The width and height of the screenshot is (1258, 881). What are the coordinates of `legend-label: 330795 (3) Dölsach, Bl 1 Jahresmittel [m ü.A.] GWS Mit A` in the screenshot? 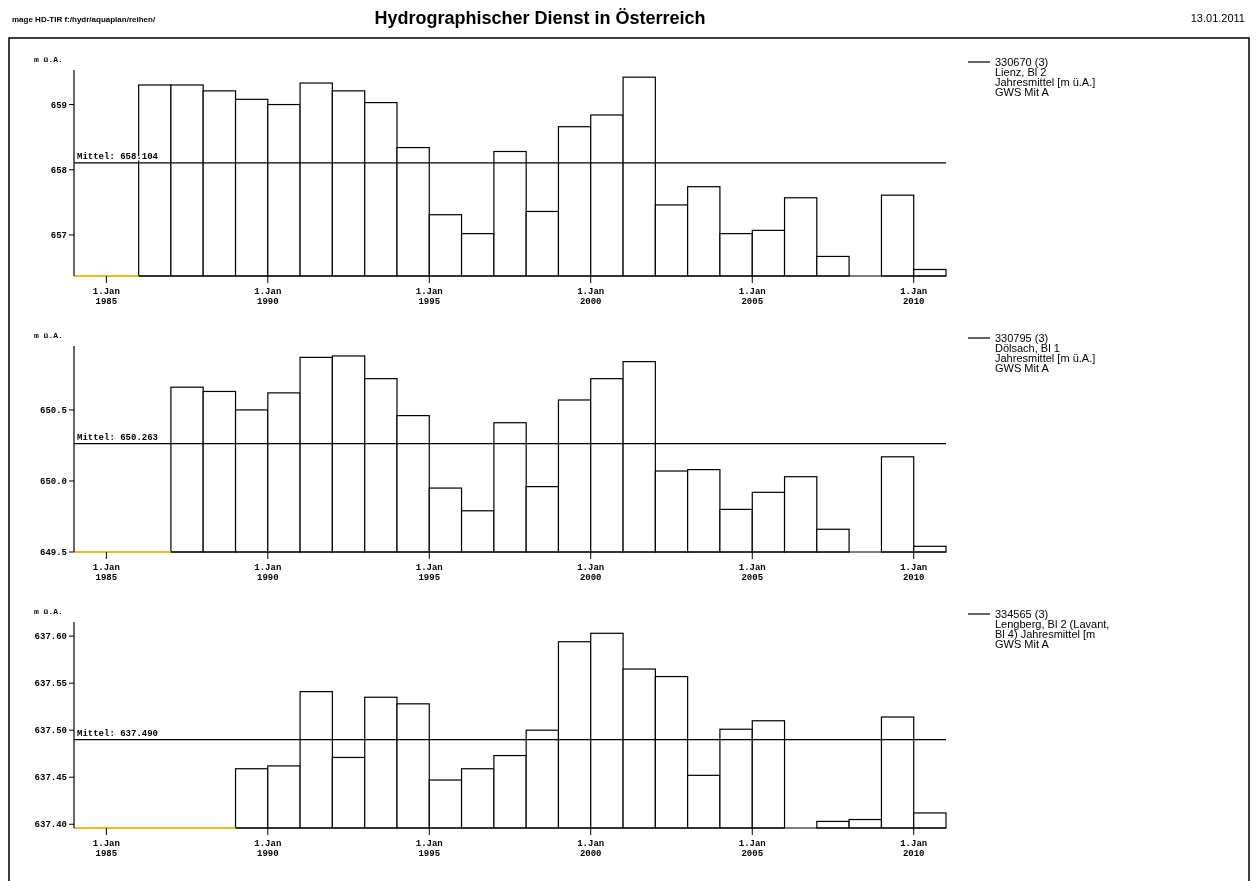 It's located at (1045, 353).